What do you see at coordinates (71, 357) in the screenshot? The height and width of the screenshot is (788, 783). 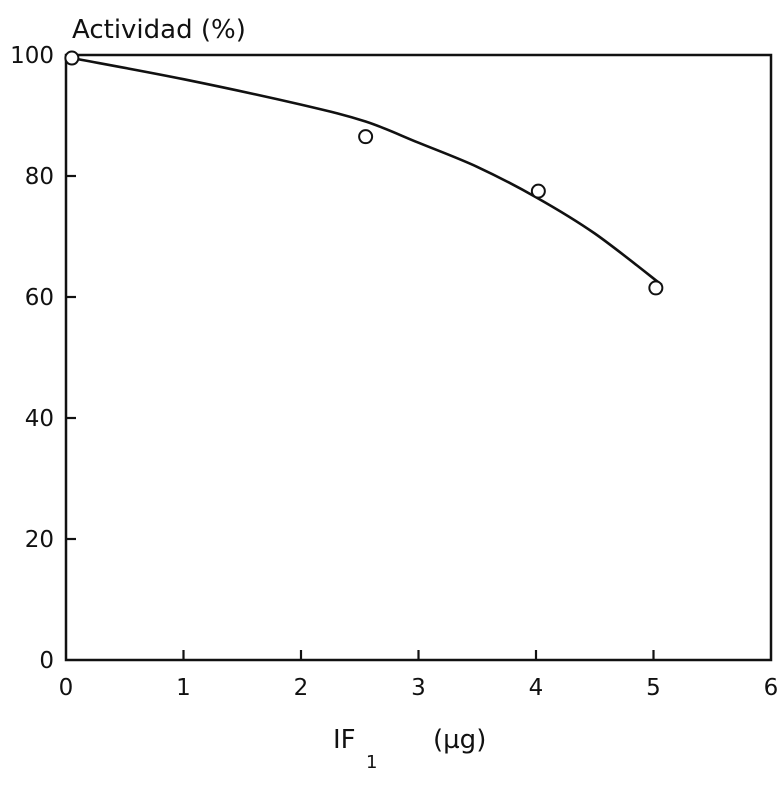 I see `y-axis-ticks` at bounding box center [71, 357].